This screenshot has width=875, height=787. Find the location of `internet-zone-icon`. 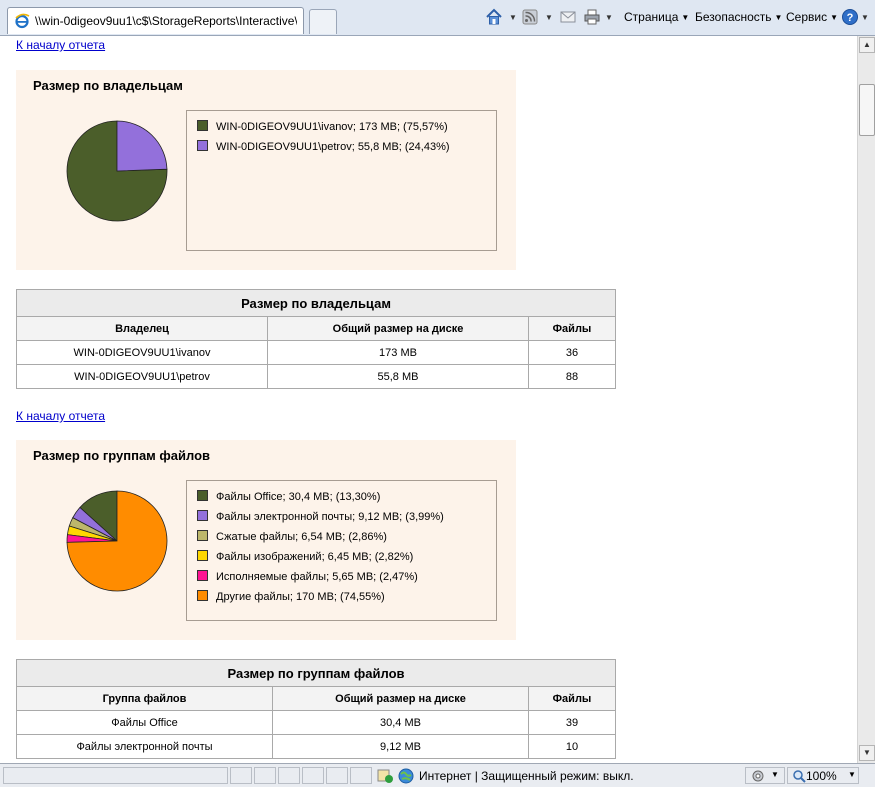

internet-zone-icon is located at coordinates (406, 776).